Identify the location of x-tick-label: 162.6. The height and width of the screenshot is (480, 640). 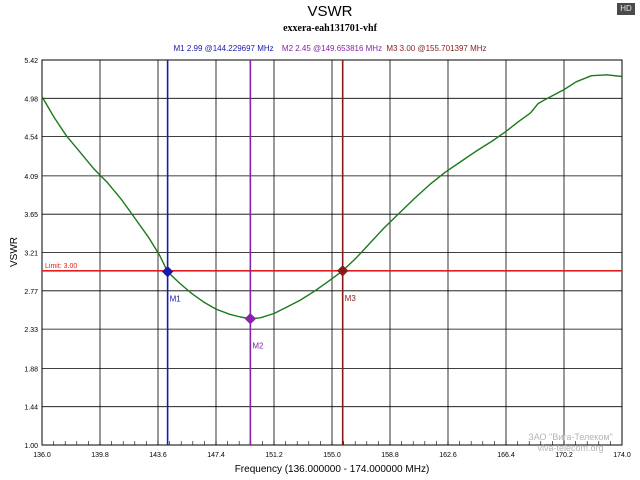
(448, 455).